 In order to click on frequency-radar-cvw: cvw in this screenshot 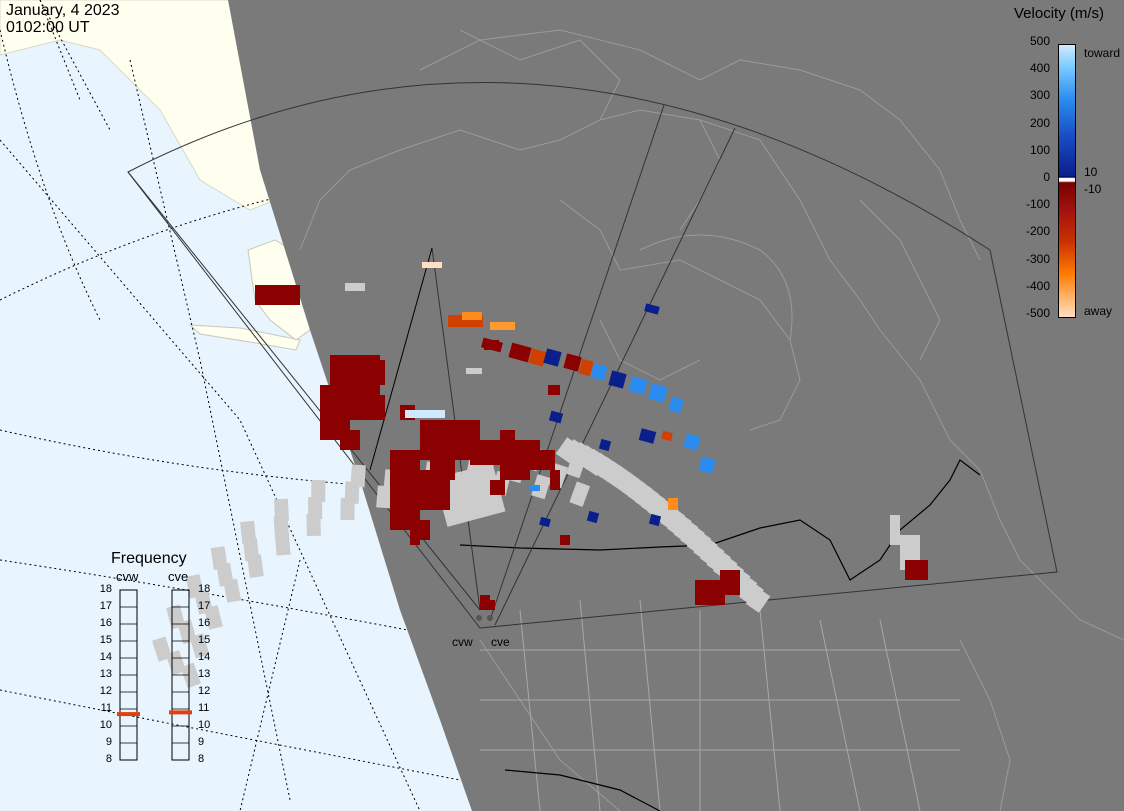, I will do `click(127, 576)`.